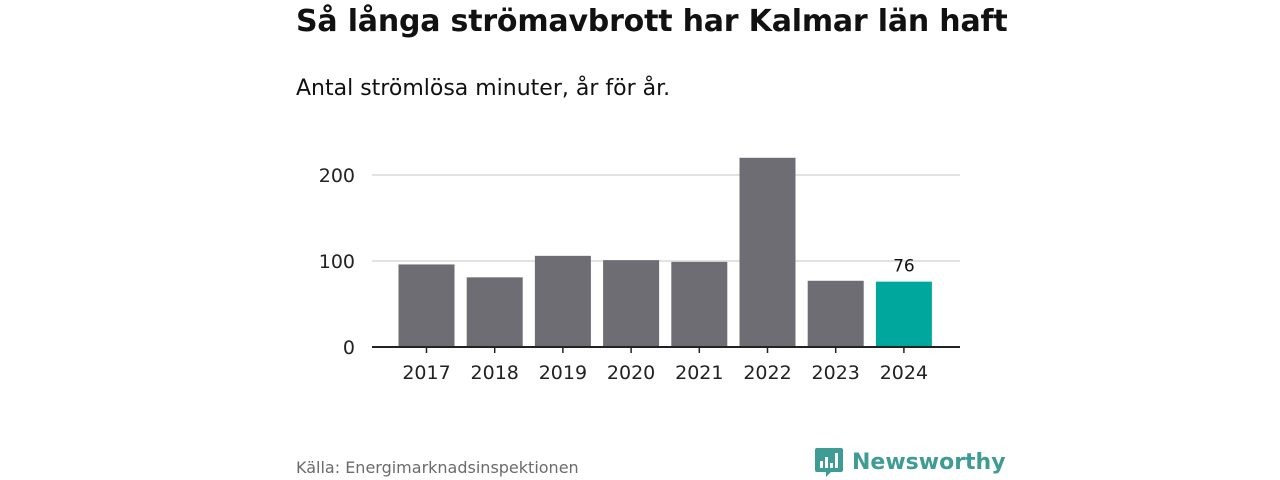  I want to click on x-axis-ticks: 2017 2018 2019 2020 2021 2022 2023 2024, so click(665, 365).